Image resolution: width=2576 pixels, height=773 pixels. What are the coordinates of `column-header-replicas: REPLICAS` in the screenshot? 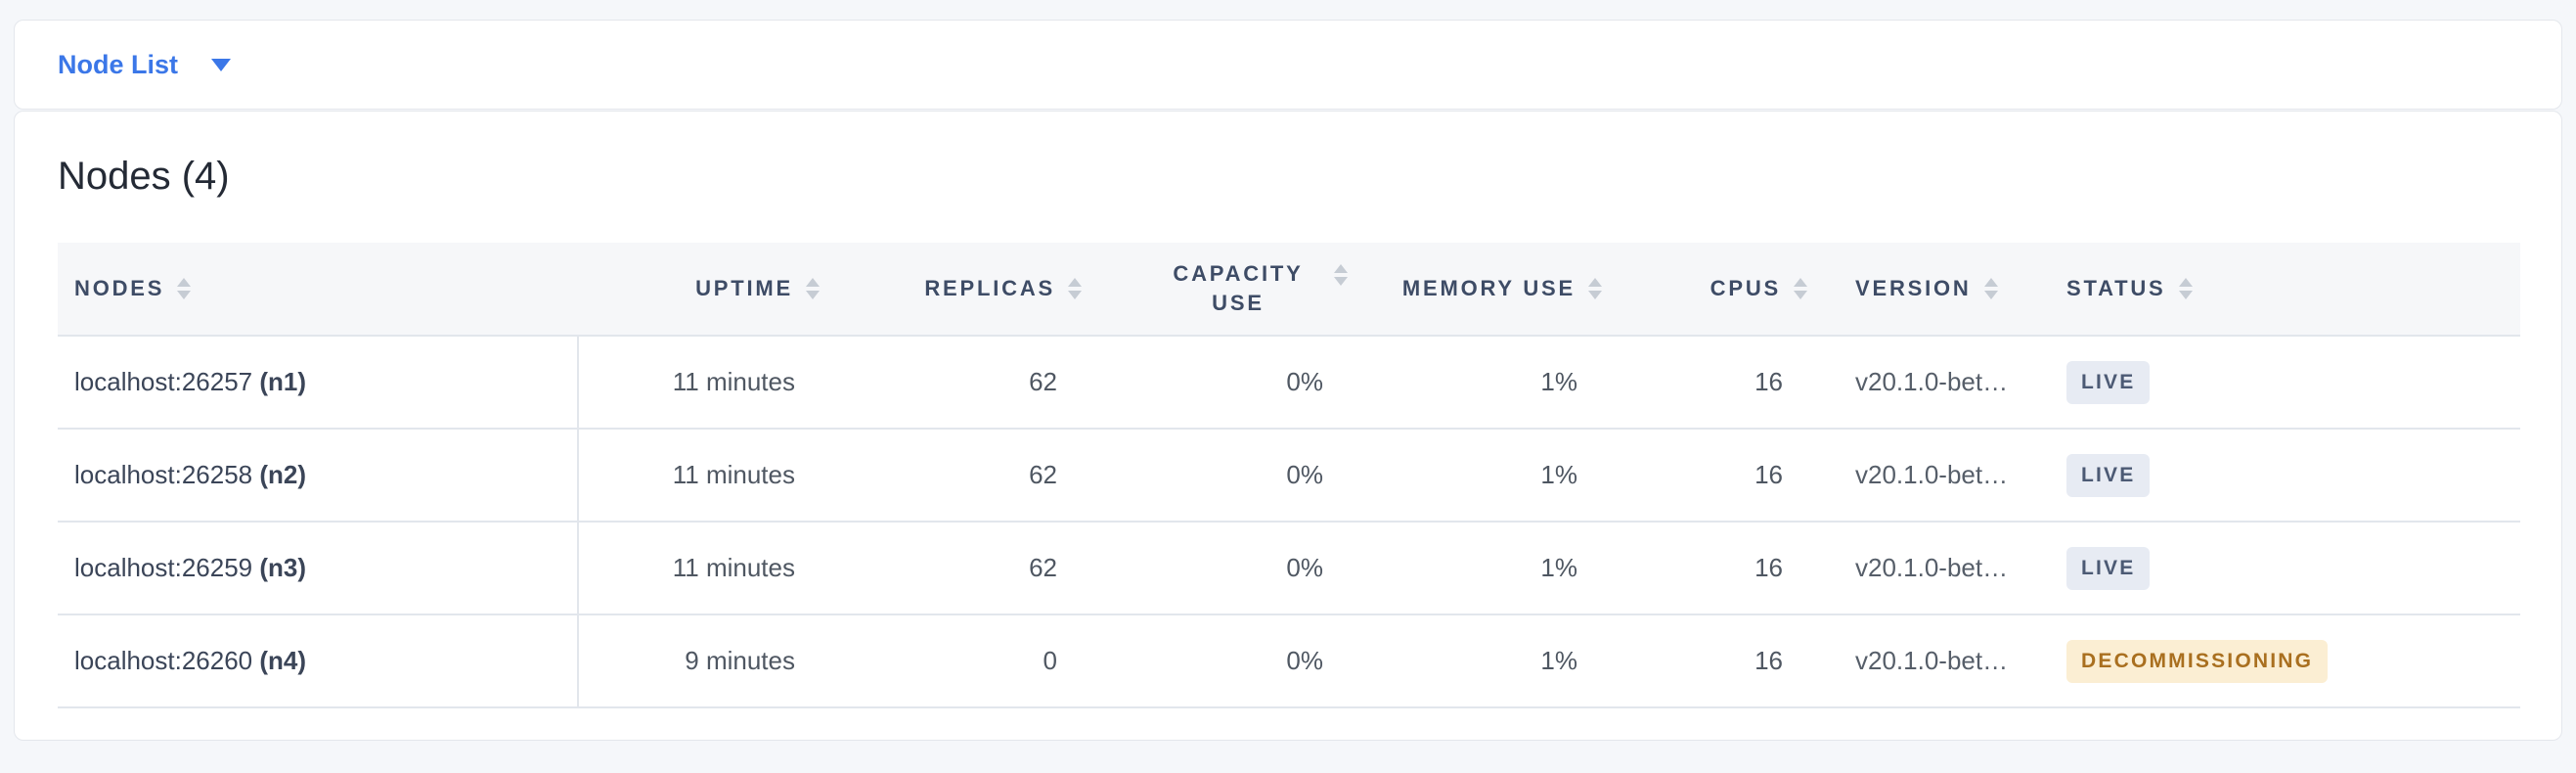 It's located at (987, 290).